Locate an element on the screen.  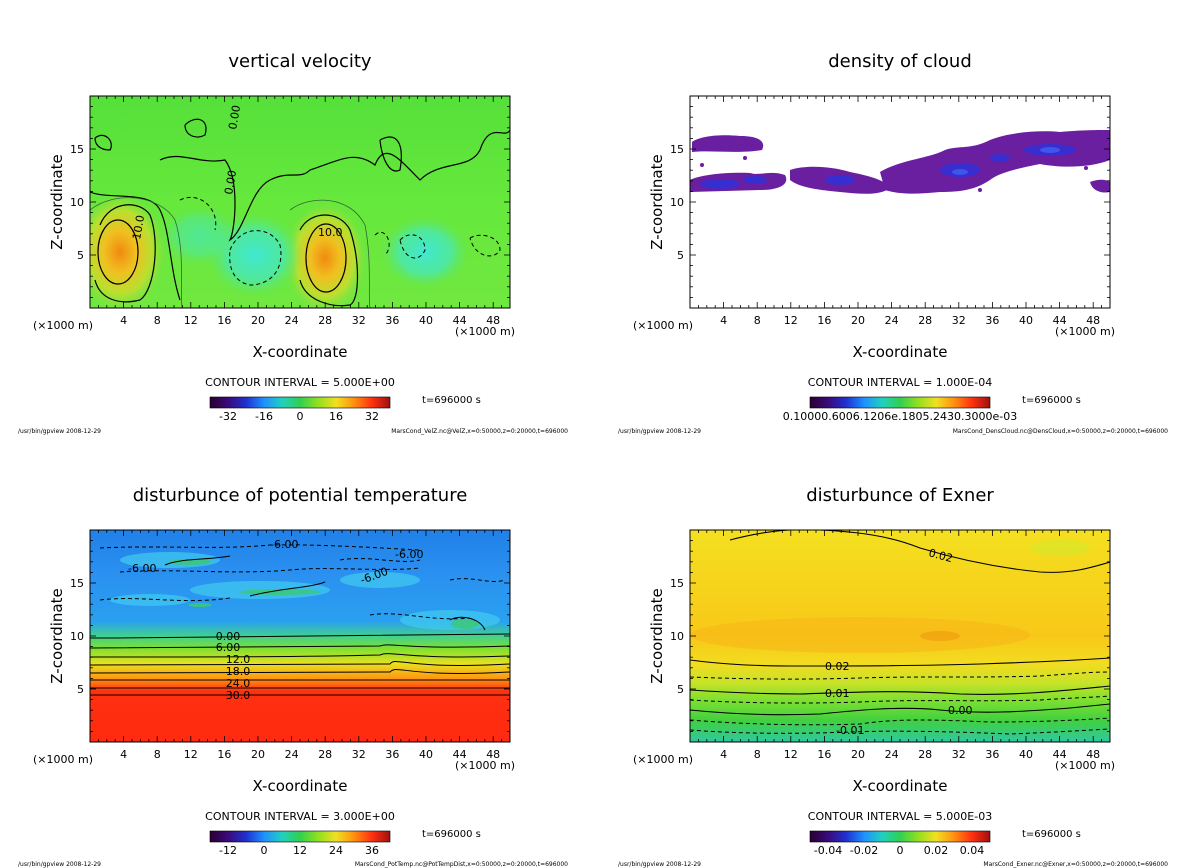
contour-label: -0.01 is located at coordinates (850, 730).